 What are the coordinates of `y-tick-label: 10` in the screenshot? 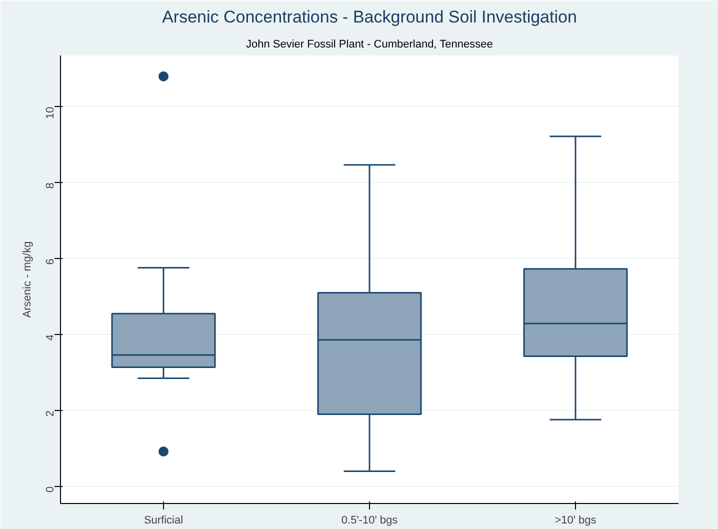 It's located at (50, 112).